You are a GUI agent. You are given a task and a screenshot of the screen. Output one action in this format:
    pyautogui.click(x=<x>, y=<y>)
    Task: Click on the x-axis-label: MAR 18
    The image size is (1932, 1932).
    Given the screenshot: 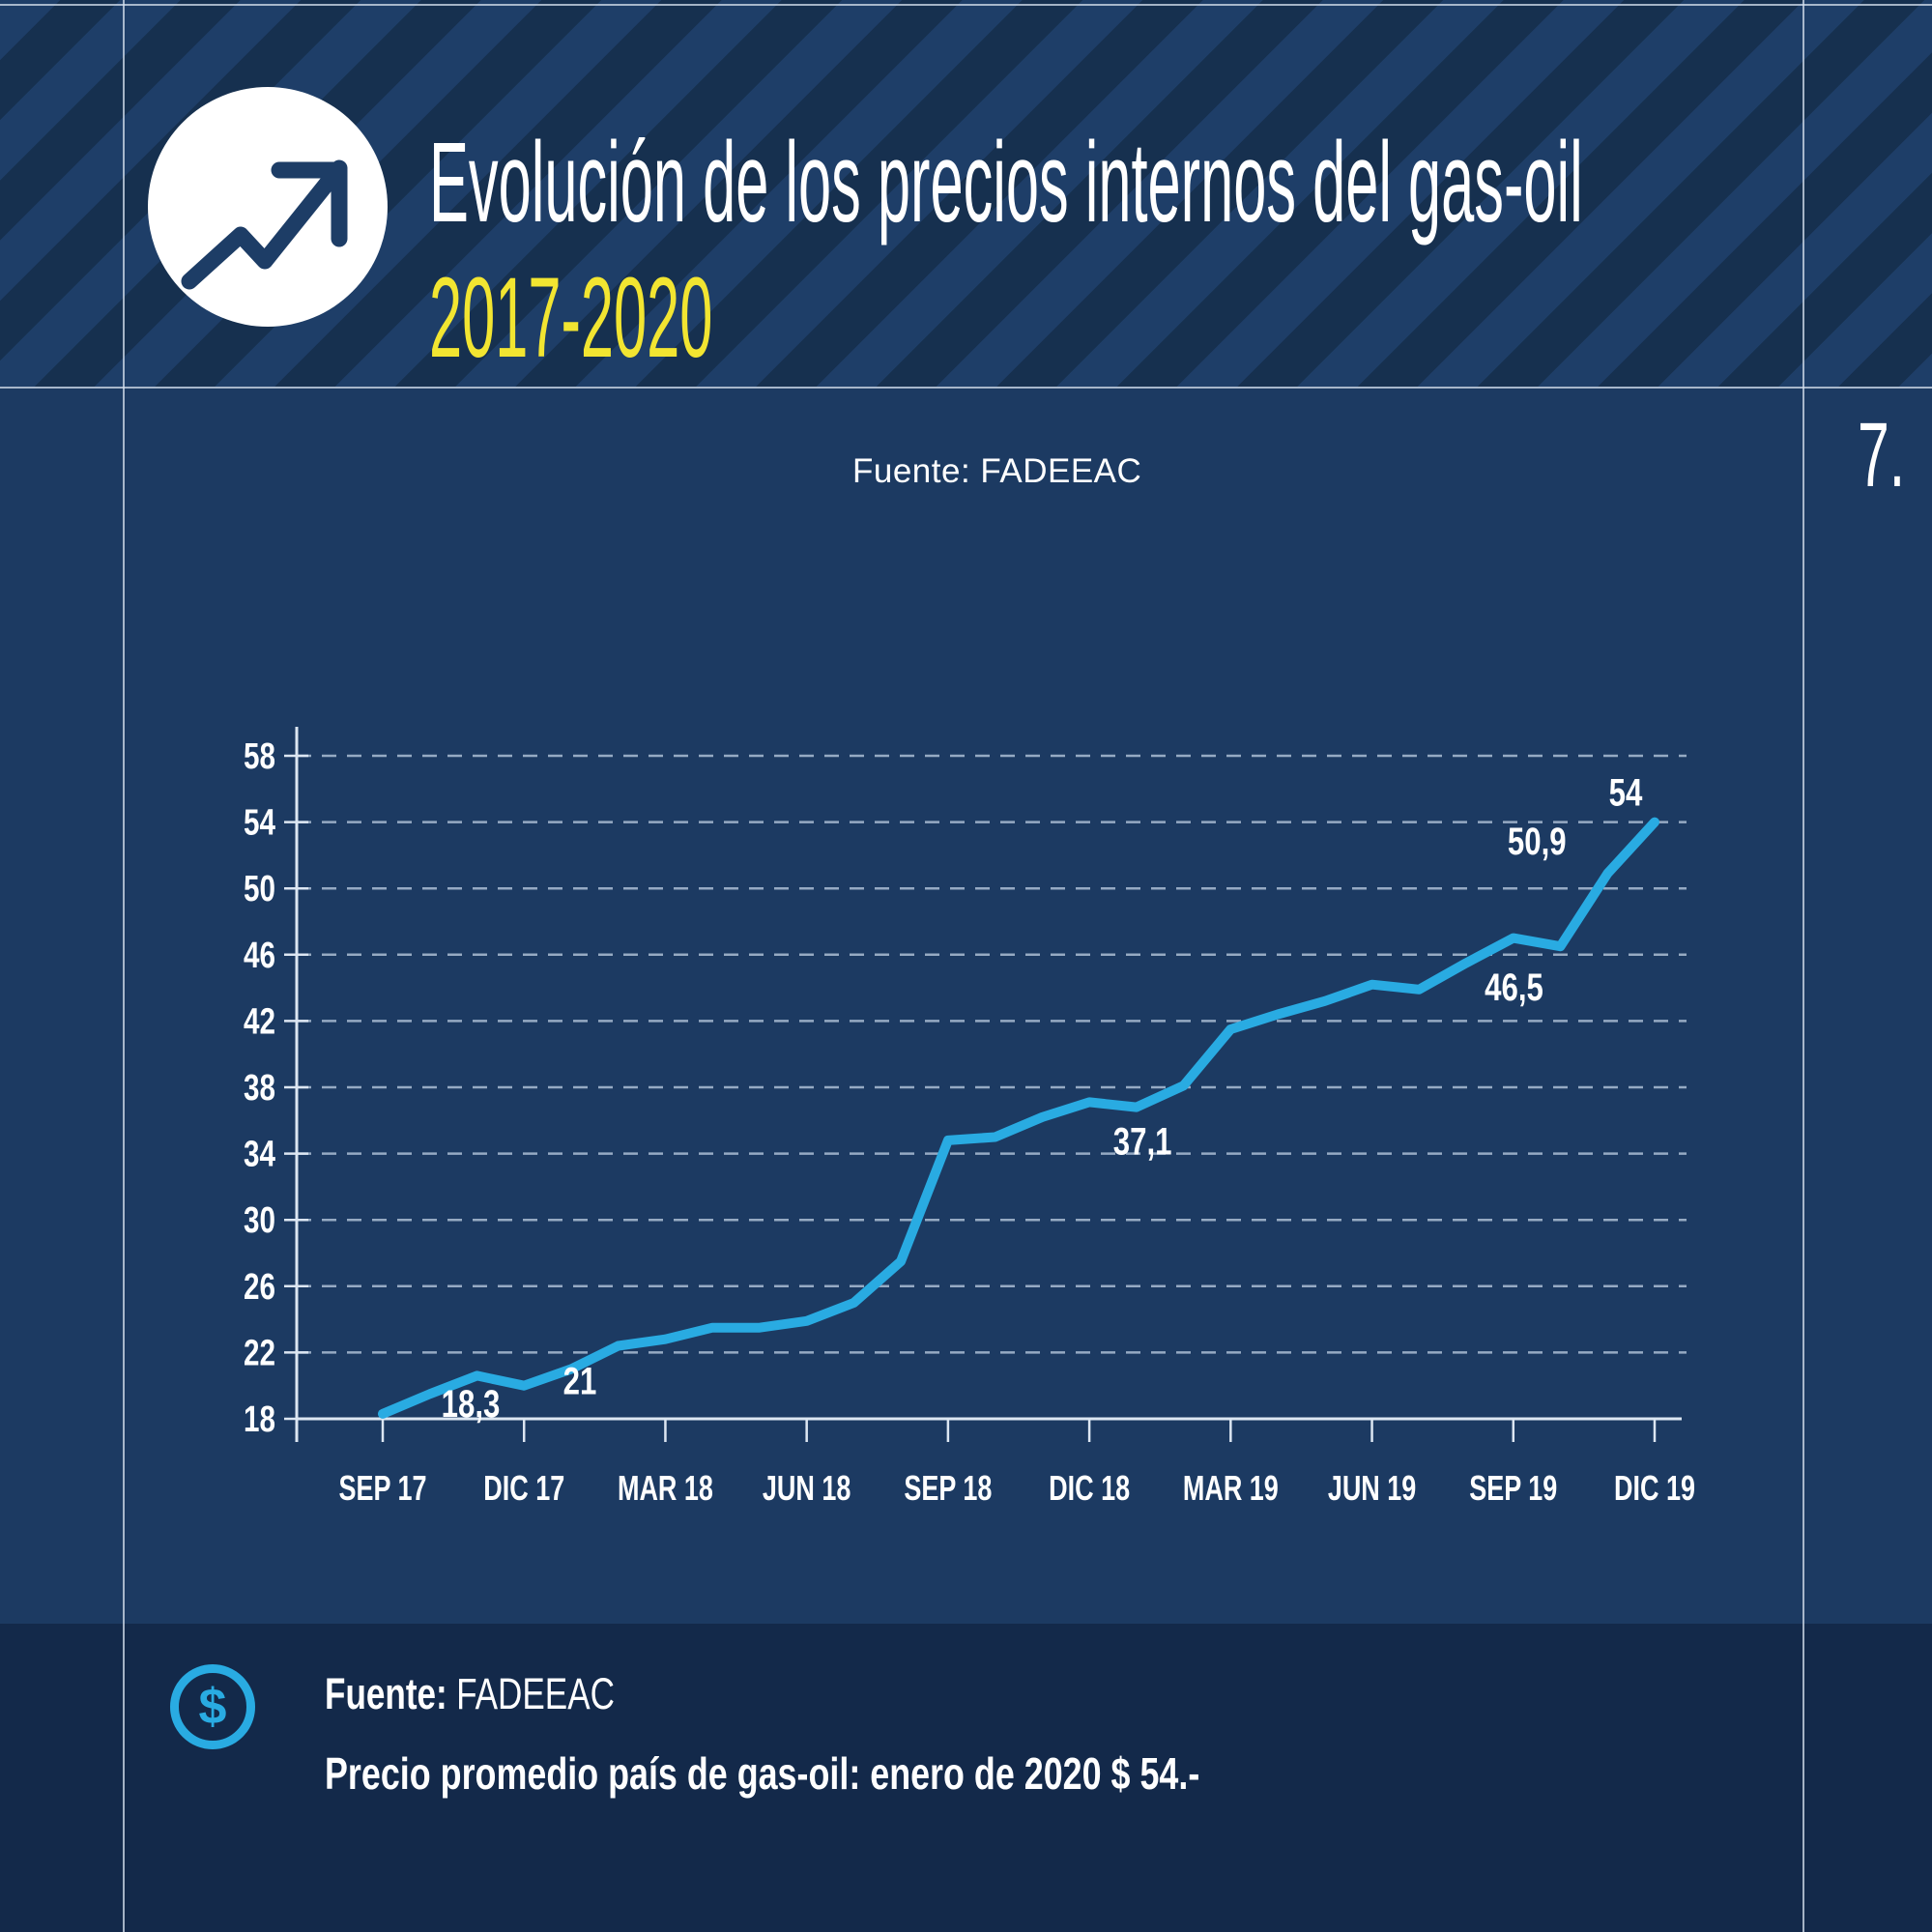 What is the action you would take?
    pyautogui.click(x=665, y=1488)
    